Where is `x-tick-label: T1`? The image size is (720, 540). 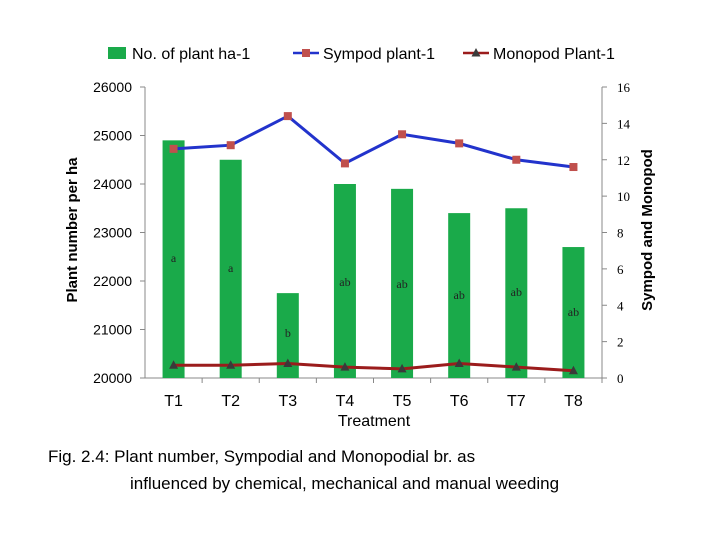
x-tick-label: T1 is located at coordinates (173, 401).